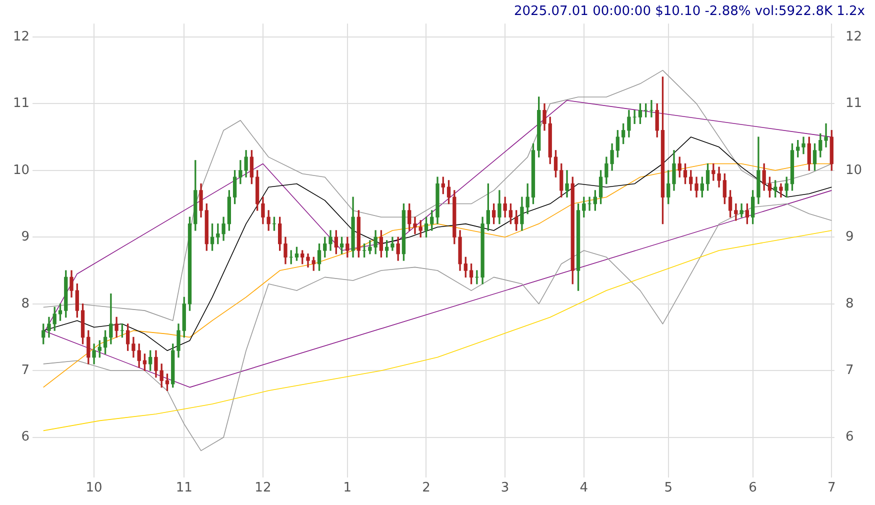  Describe the element at coordinates (94, 488) in the screenshot. I see `x-tick-label: 10` at that location.